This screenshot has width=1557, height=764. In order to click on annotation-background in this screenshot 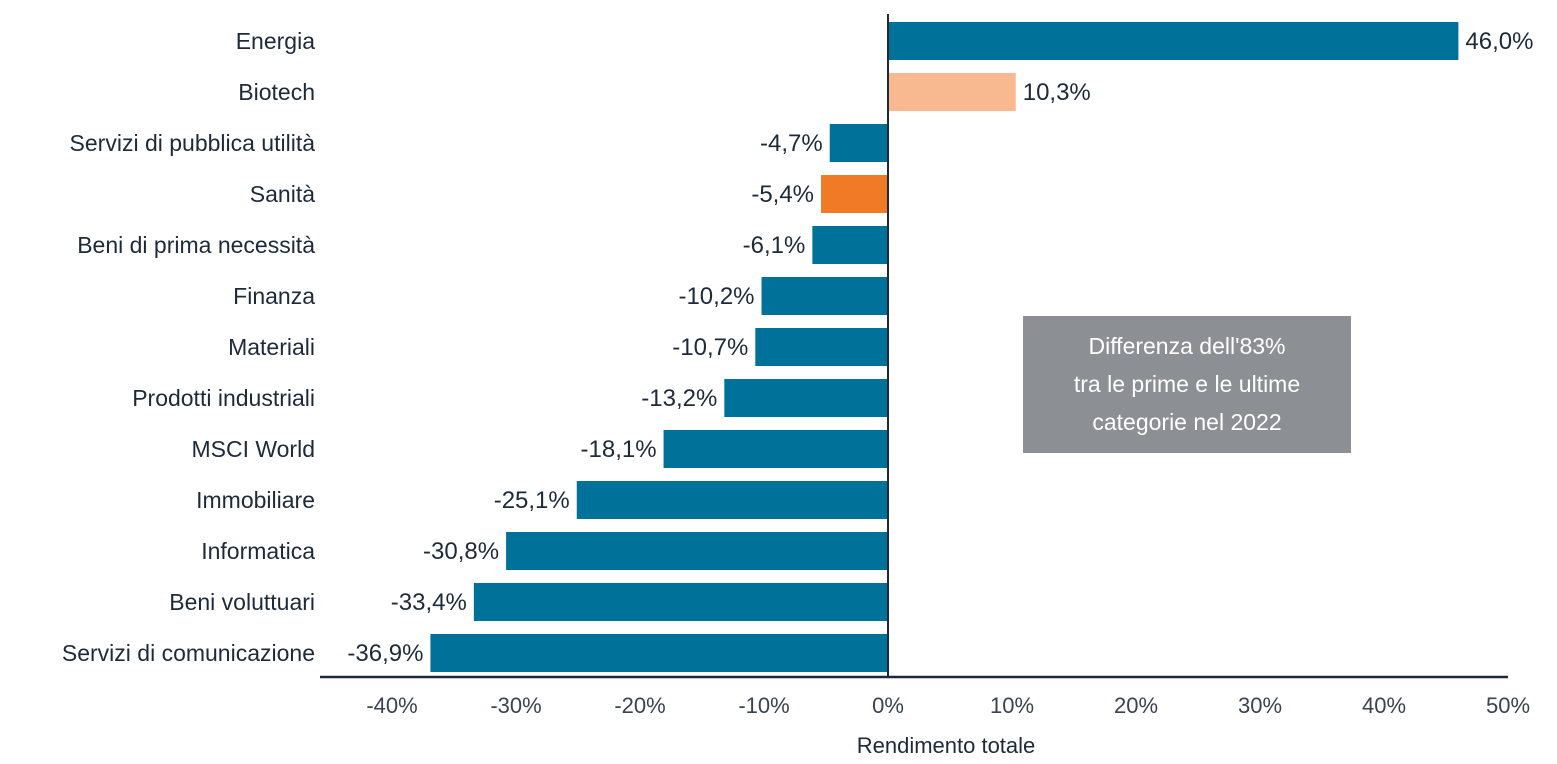, I will do `click(1187, 384)`.